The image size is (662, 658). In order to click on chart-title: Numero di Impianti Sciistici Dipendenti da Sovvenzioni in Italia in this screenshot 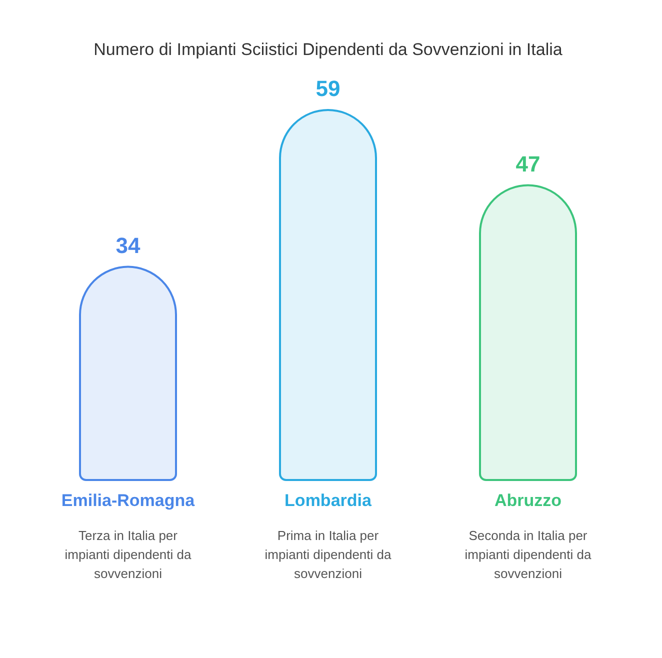, I will do `click(328, 50)`.